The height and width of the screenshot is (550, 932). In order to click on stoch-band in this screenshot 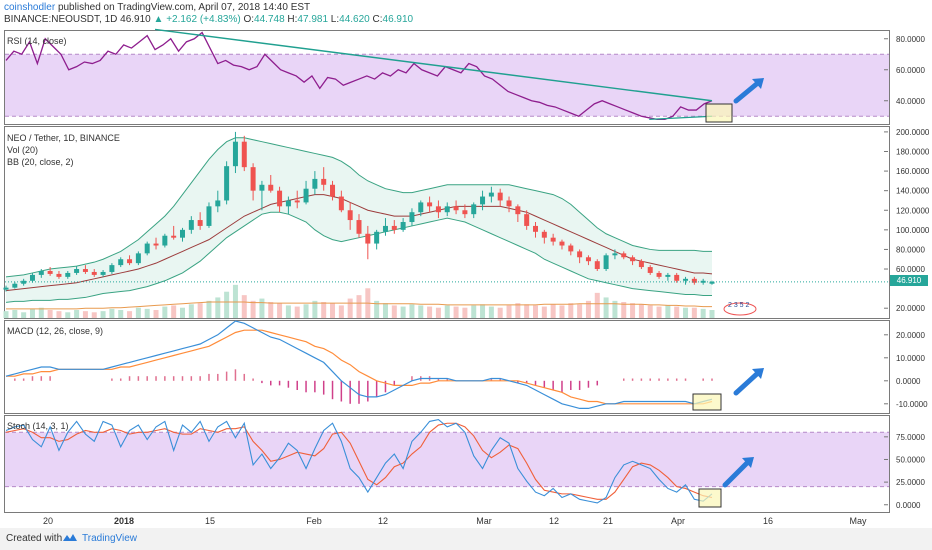, I will do `click(447, 459)`.